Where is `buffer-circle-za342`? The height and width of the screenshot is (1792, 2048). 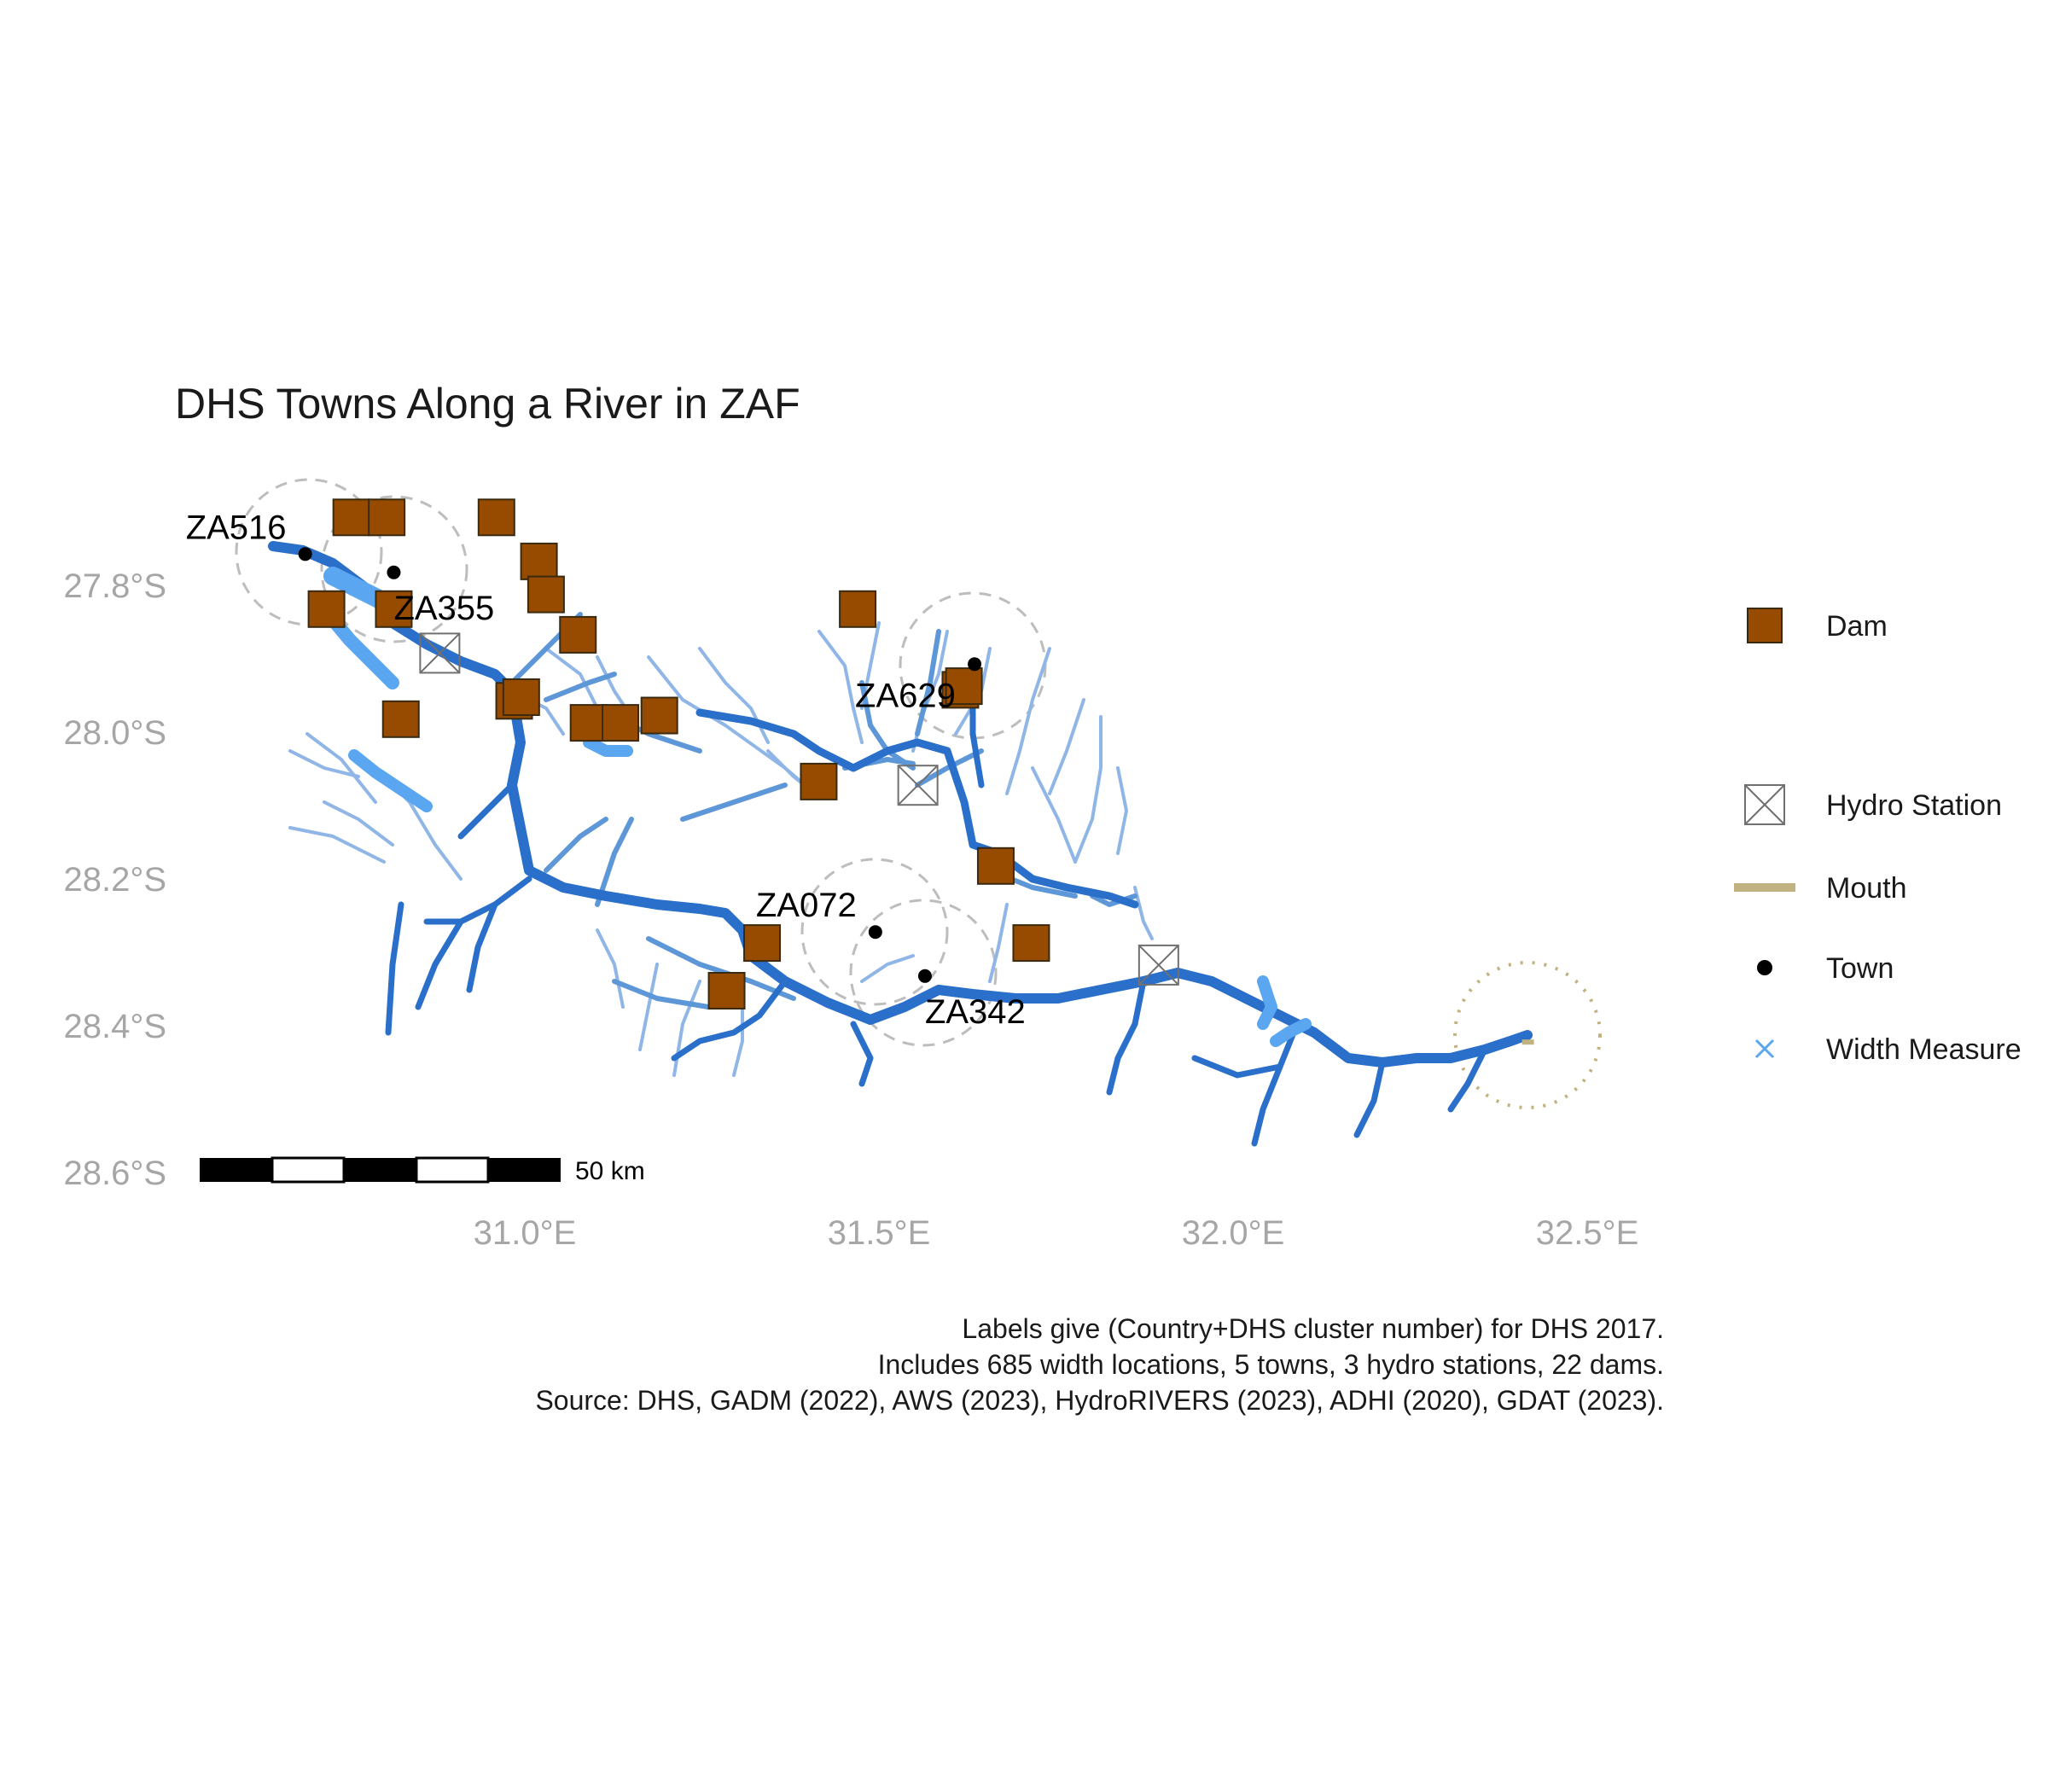 buffer-circle-za342 is located at coordinates (924, 973).